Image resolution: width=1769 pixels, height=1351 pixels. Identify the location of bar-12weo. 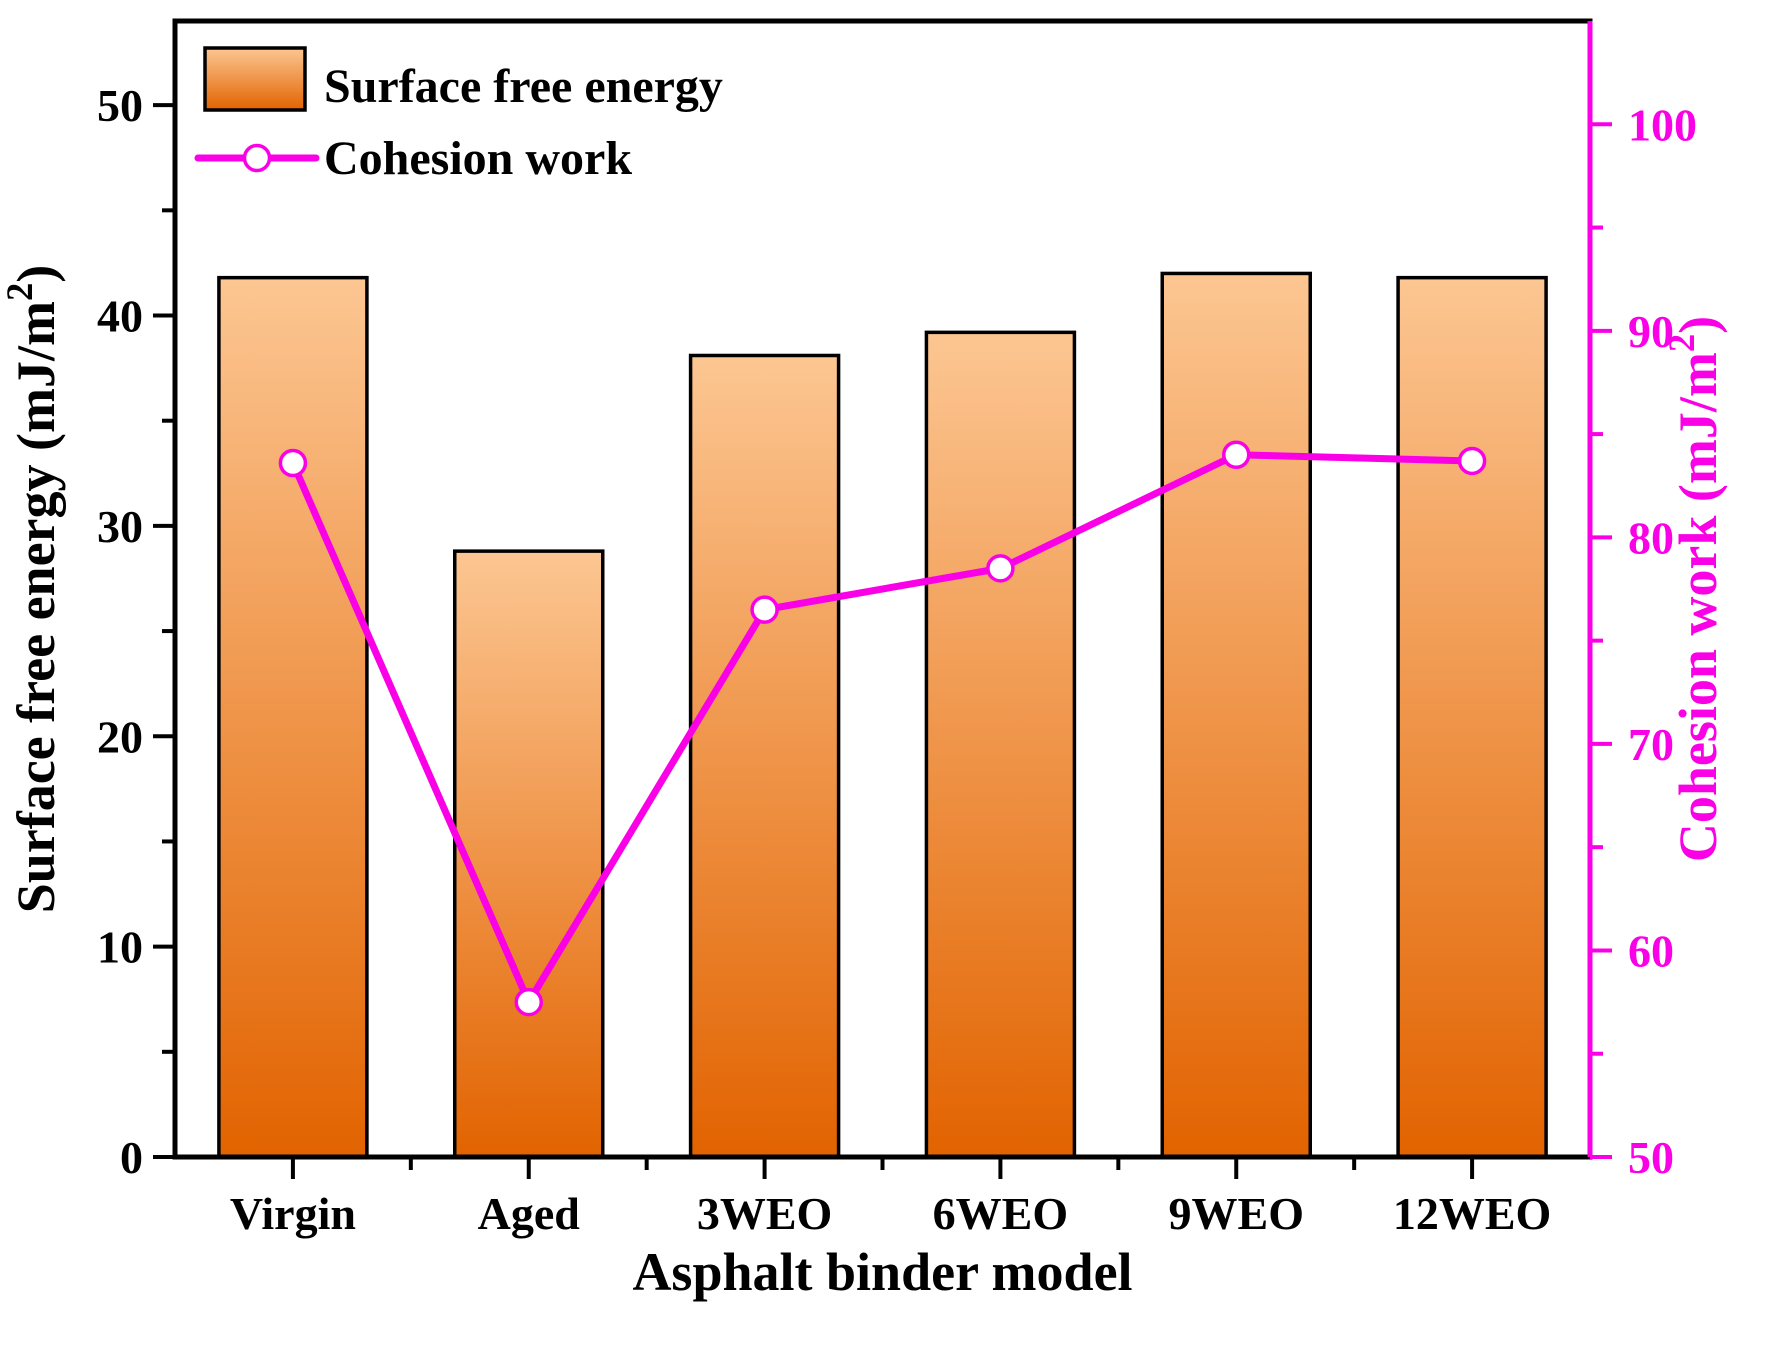
(1472, 717).